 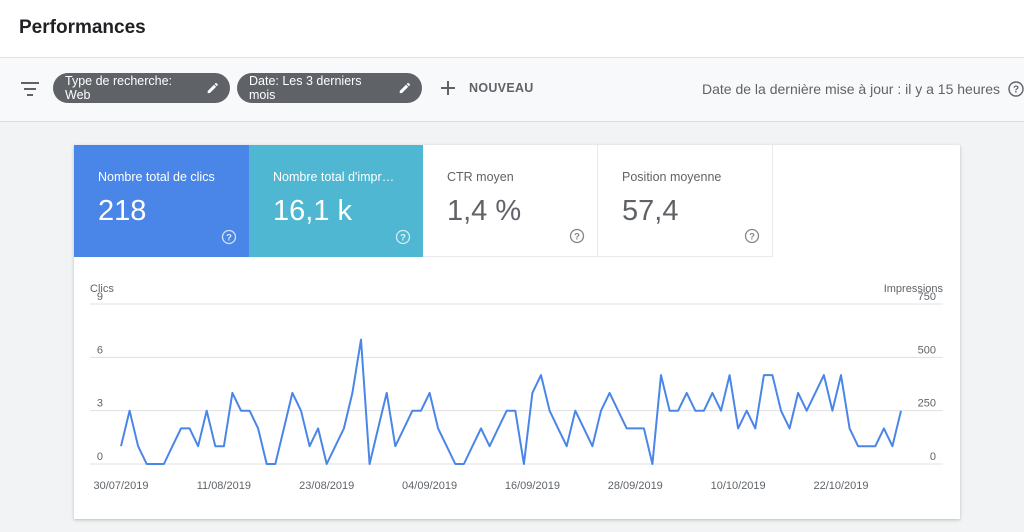 I want to click on x-tick-label: 23/08/2019, so click(x=326, y=486).